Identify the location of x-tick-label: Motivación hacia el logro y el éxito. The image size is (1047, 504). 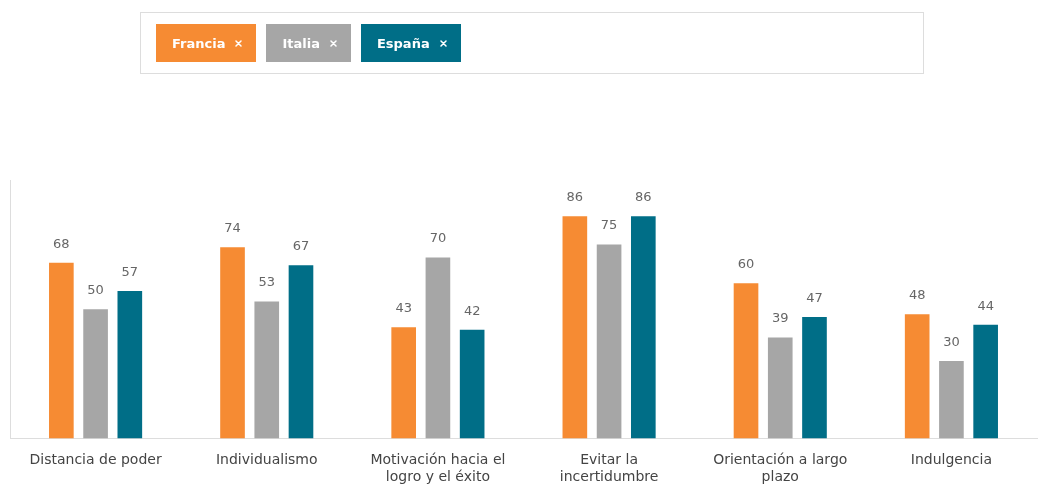
(438, 468).